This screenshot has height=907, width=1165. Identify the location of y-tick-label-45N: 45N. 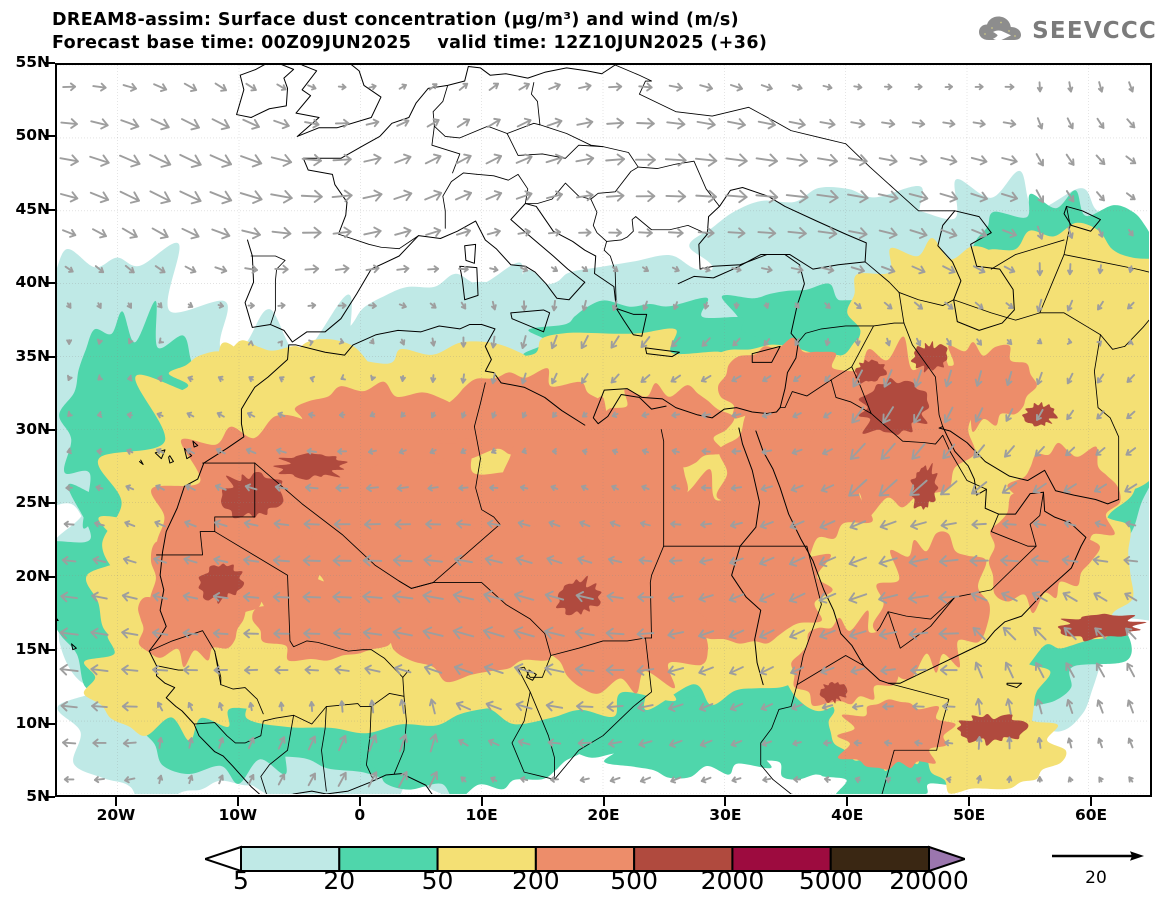
(32, 208).